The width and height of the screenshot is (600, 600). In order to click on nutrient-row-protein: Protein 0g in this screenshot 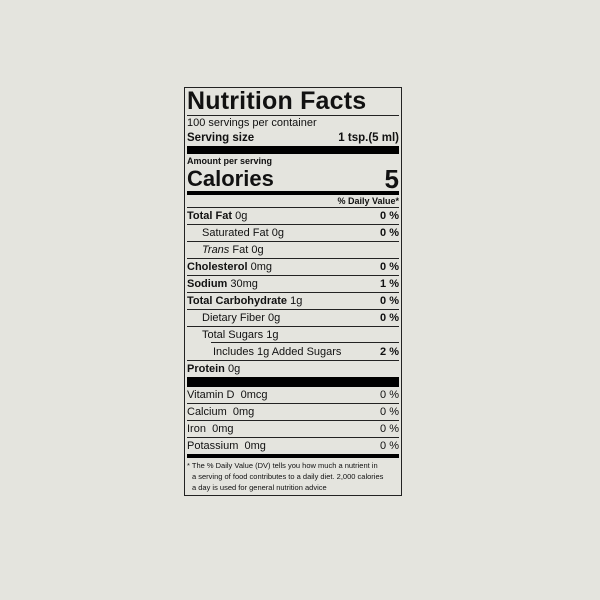, I will do `click(293, 369)`.